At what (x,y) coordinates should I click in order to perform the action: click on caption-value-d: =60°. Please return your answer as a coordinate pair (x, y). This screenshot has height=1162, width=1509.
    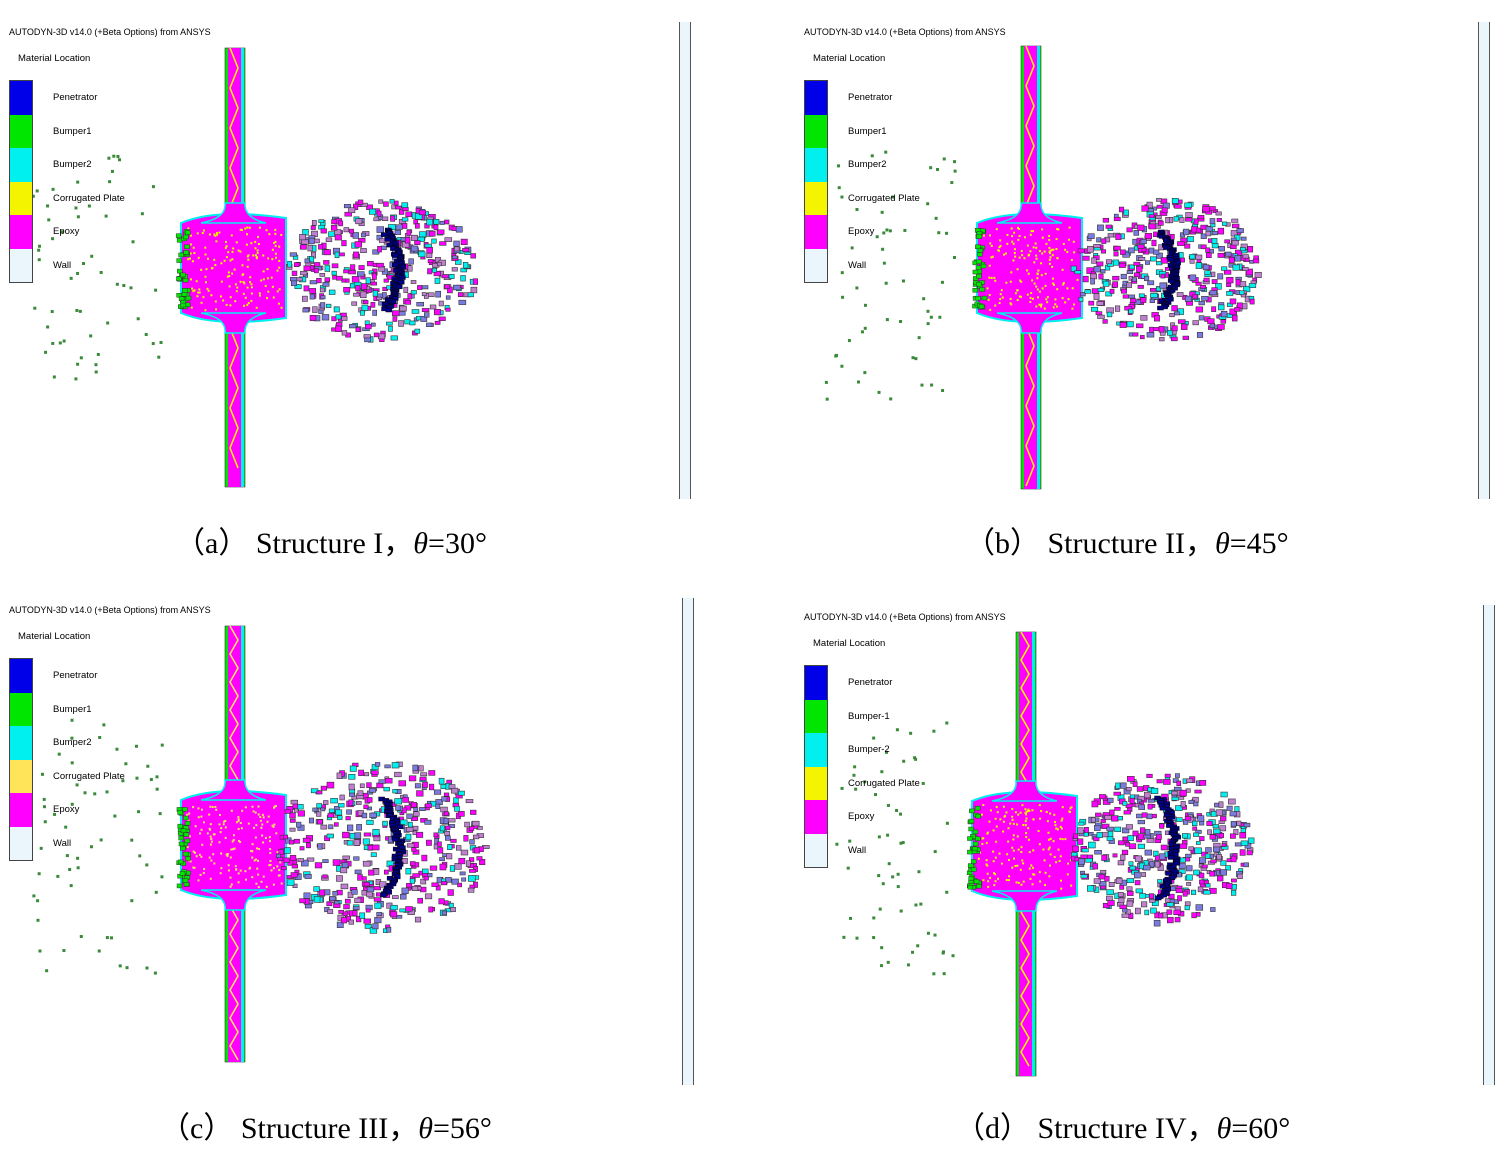
    Looking at the image, I should click on (1261, 1128).